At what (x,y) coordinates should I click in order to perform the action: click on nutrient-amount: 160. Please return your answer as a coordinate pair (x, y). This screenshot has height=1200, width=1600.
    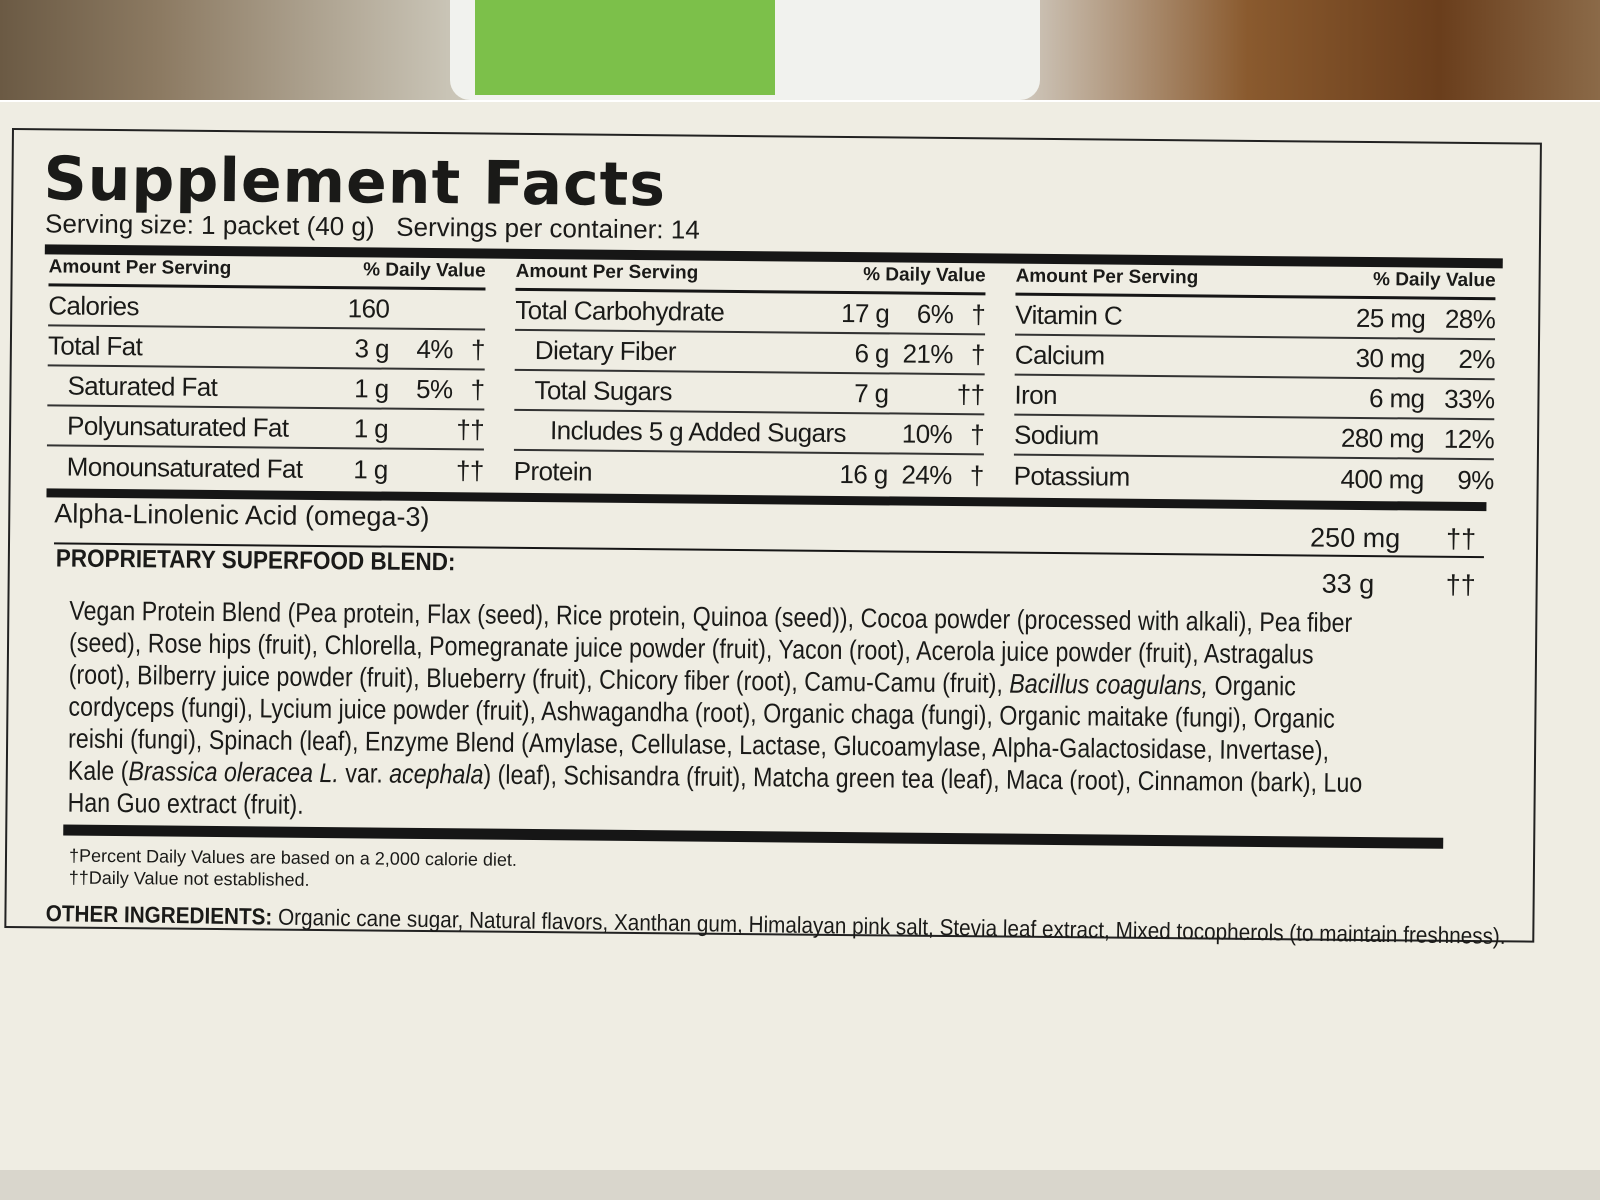
    Looking at the image, I should click on (368, 308).